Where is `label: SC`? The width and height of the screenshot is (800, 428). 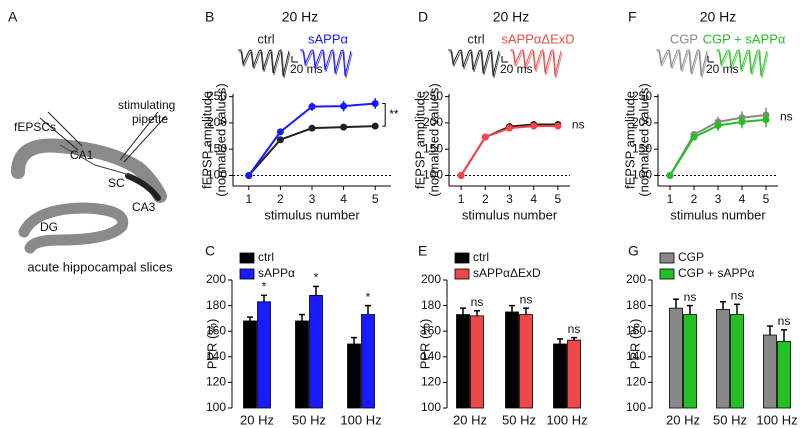 label: SC is located at coordinates (116, 183).